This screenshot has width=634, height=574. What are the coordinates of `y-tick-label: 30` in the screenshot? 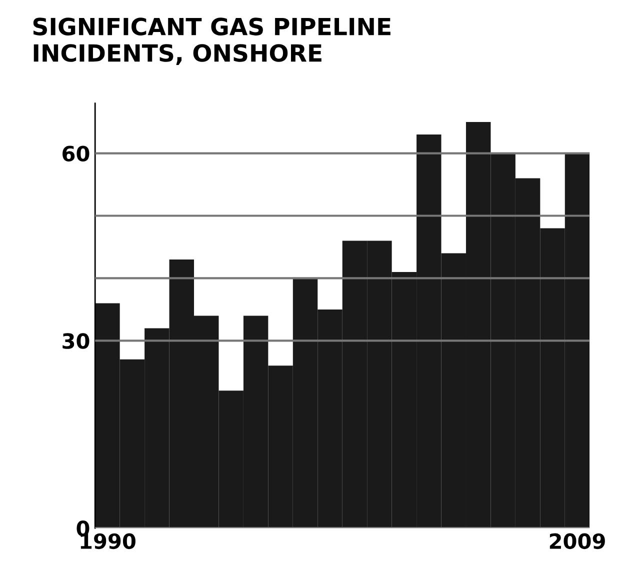 It's located at (76, 341).